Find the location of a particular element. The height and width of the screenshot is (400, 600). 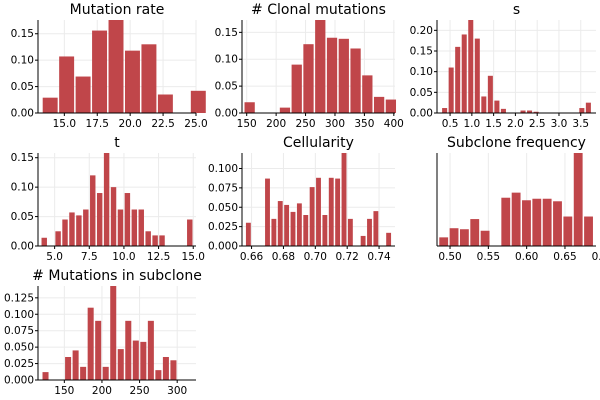

x-tick-label: 1.0 is located at coordinates (471, 124).